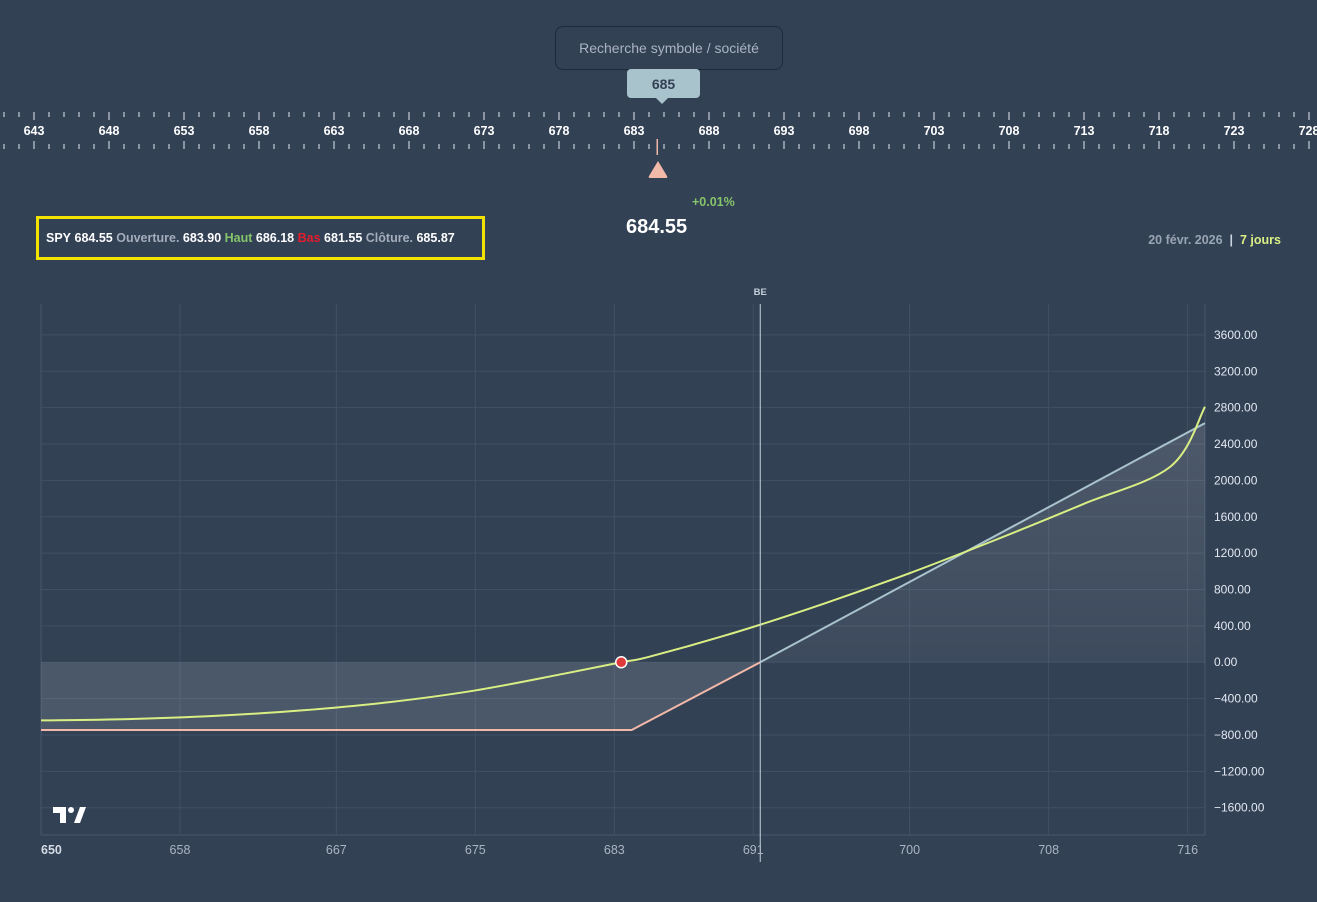  What do you see at coordinates (1232, 590) in the screenshot?
I see `y-axis-tick-label: 800.00` at bounding box center [1232, 590].